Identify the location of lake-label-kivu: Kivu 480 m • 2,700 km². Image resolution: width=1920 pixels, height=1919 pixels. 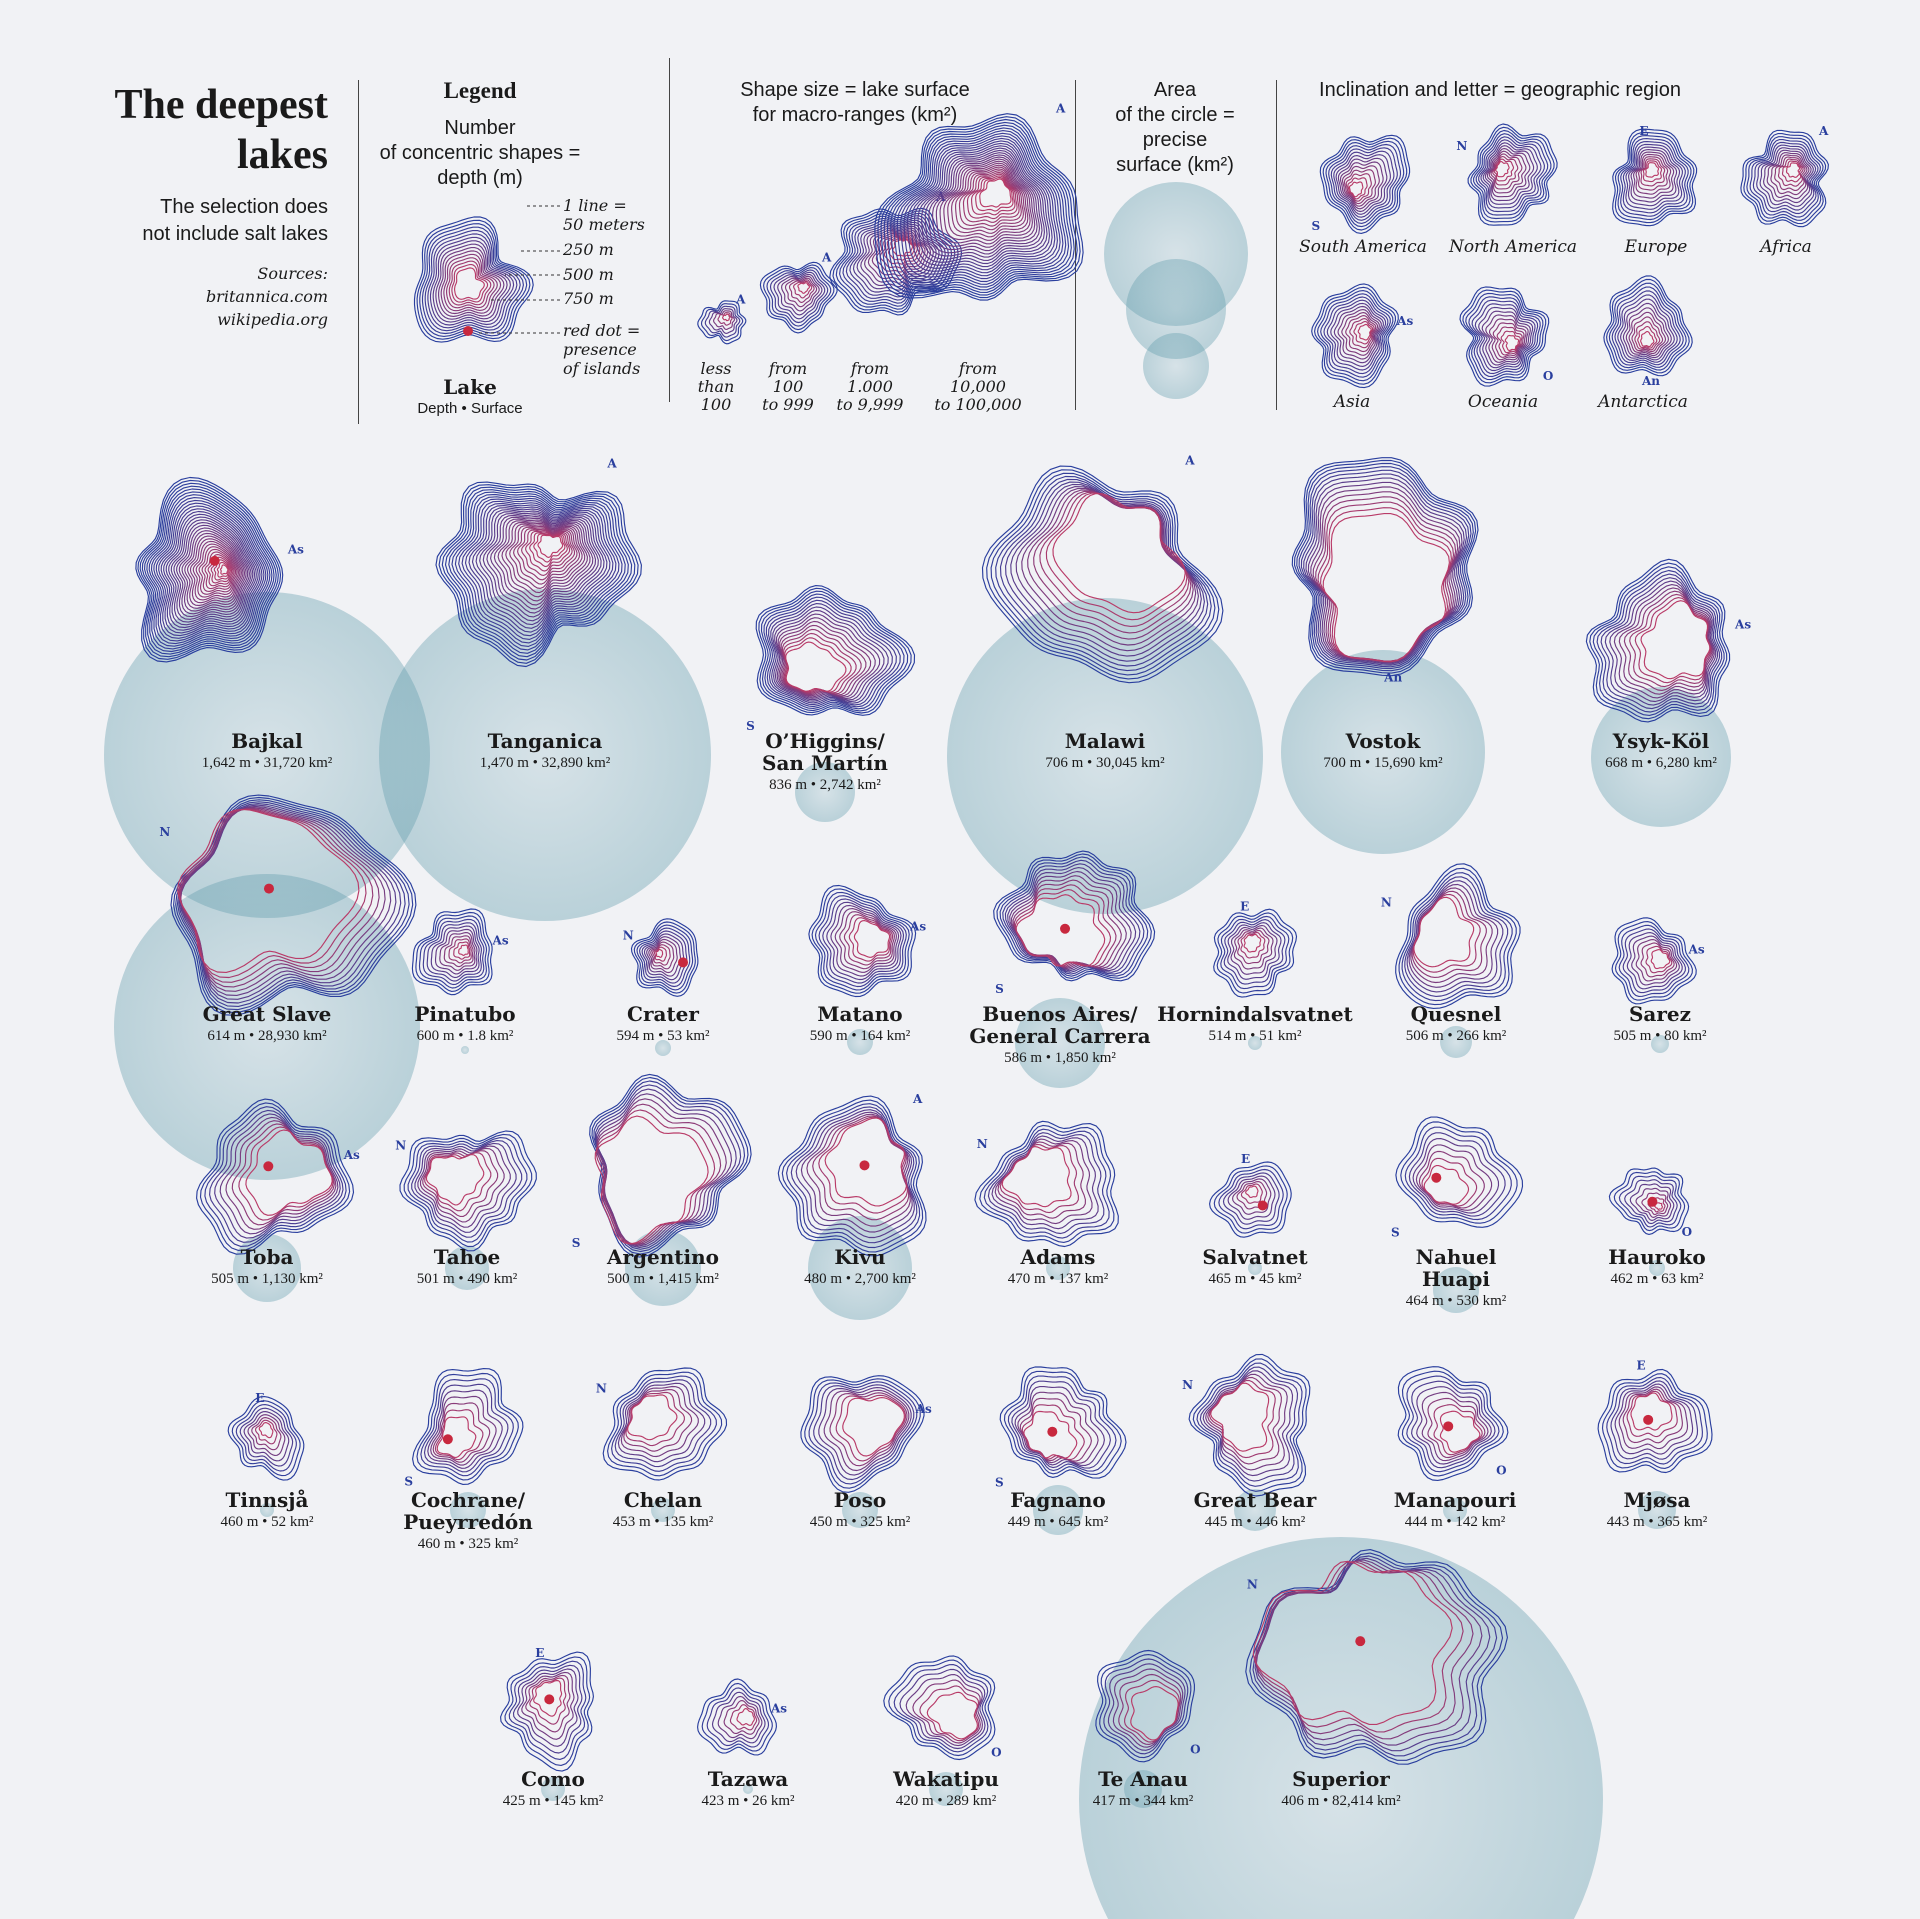
(860, 1268).